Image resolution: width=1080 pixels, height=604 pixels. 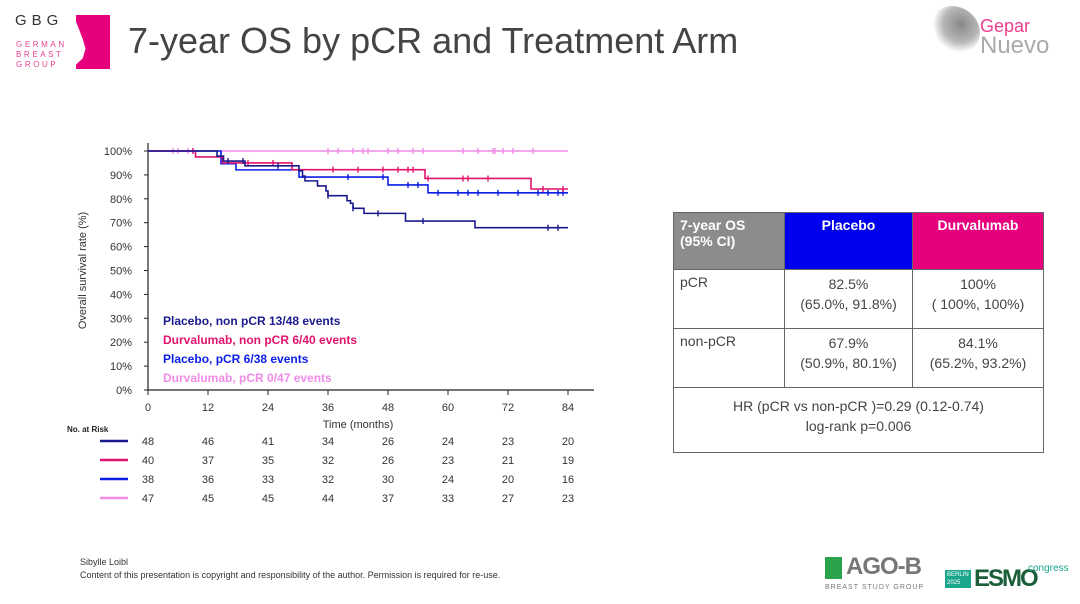 What do you see at coordinates (208, 480) in the screenshot?
I see `risk-count: 36` at bounding box center [208, 480].